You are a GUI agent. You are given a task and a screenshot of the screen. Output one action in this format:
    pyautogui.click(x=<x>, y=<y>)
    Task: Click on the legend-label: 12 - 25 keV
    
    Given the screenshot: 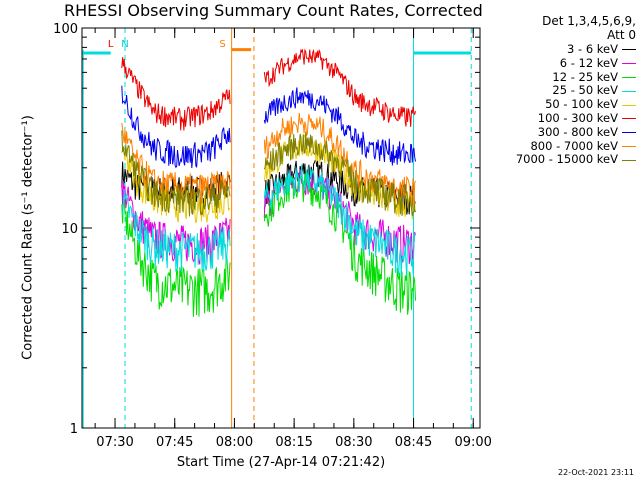 What is the action you would take?
    pyautogui.click(x=585, y=76)
    